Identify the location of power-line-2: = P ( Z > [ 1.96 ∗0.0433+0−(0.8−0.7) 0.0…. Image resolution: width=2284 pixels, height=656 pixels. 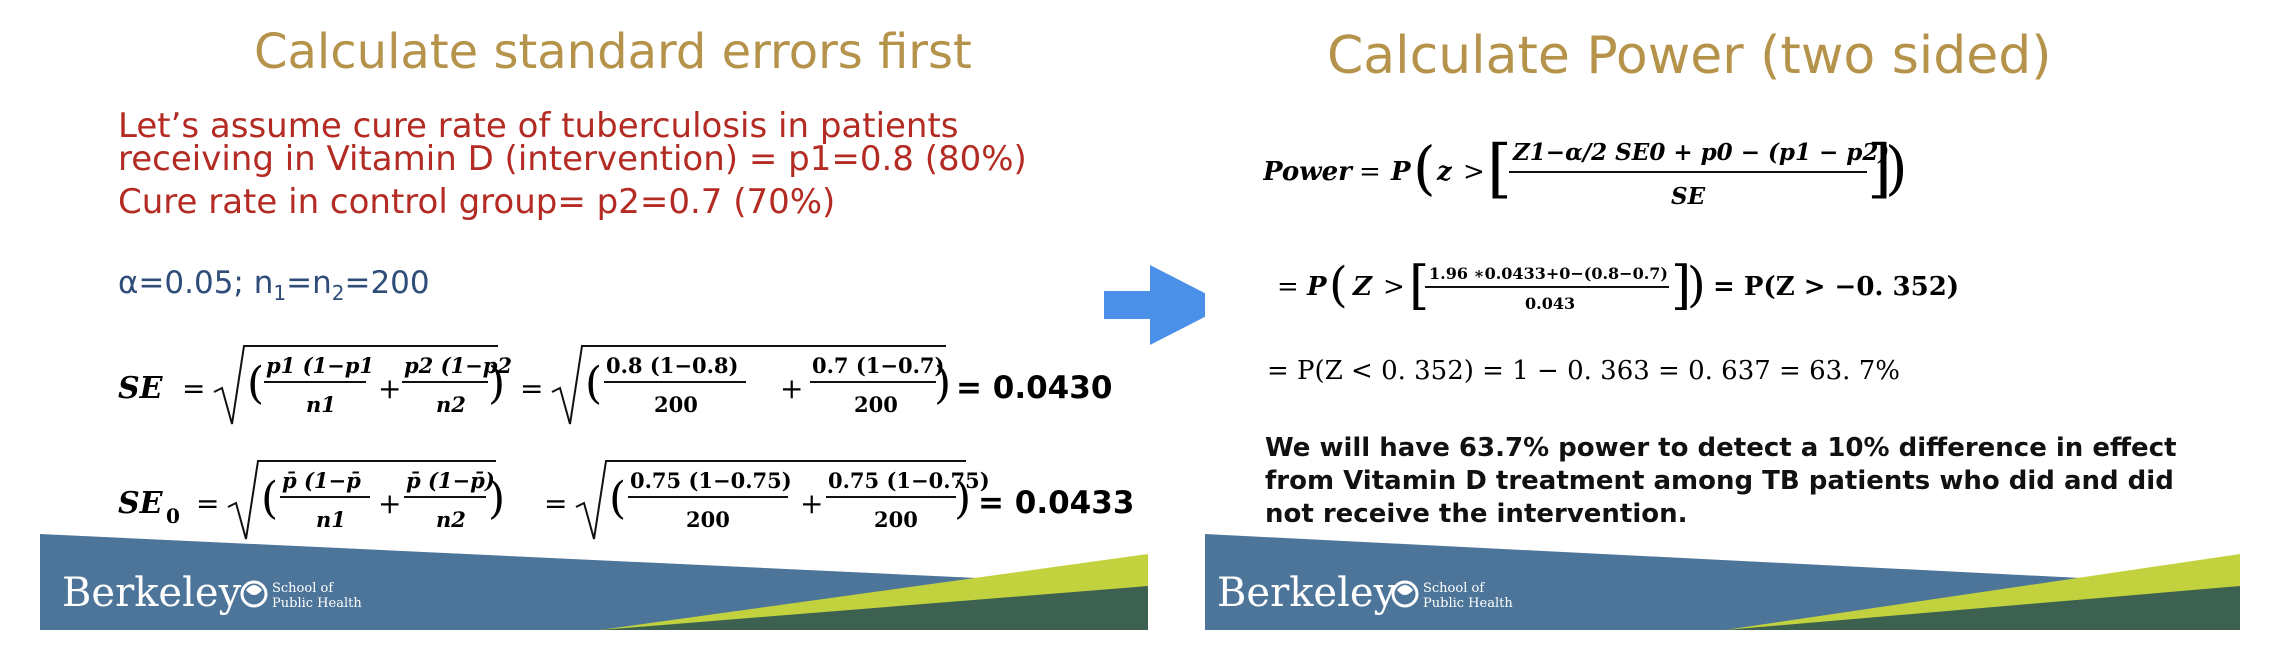
(1618, 286).